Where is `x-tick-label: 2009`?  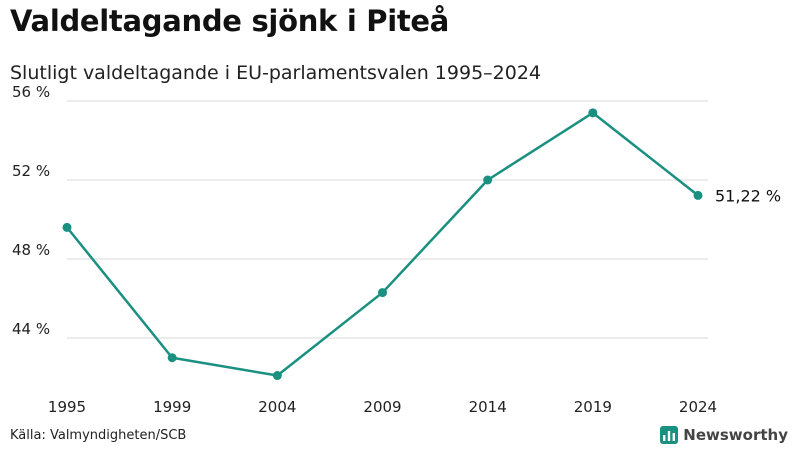
x-tick-label: 2009 is located at coordinates (382, 407).